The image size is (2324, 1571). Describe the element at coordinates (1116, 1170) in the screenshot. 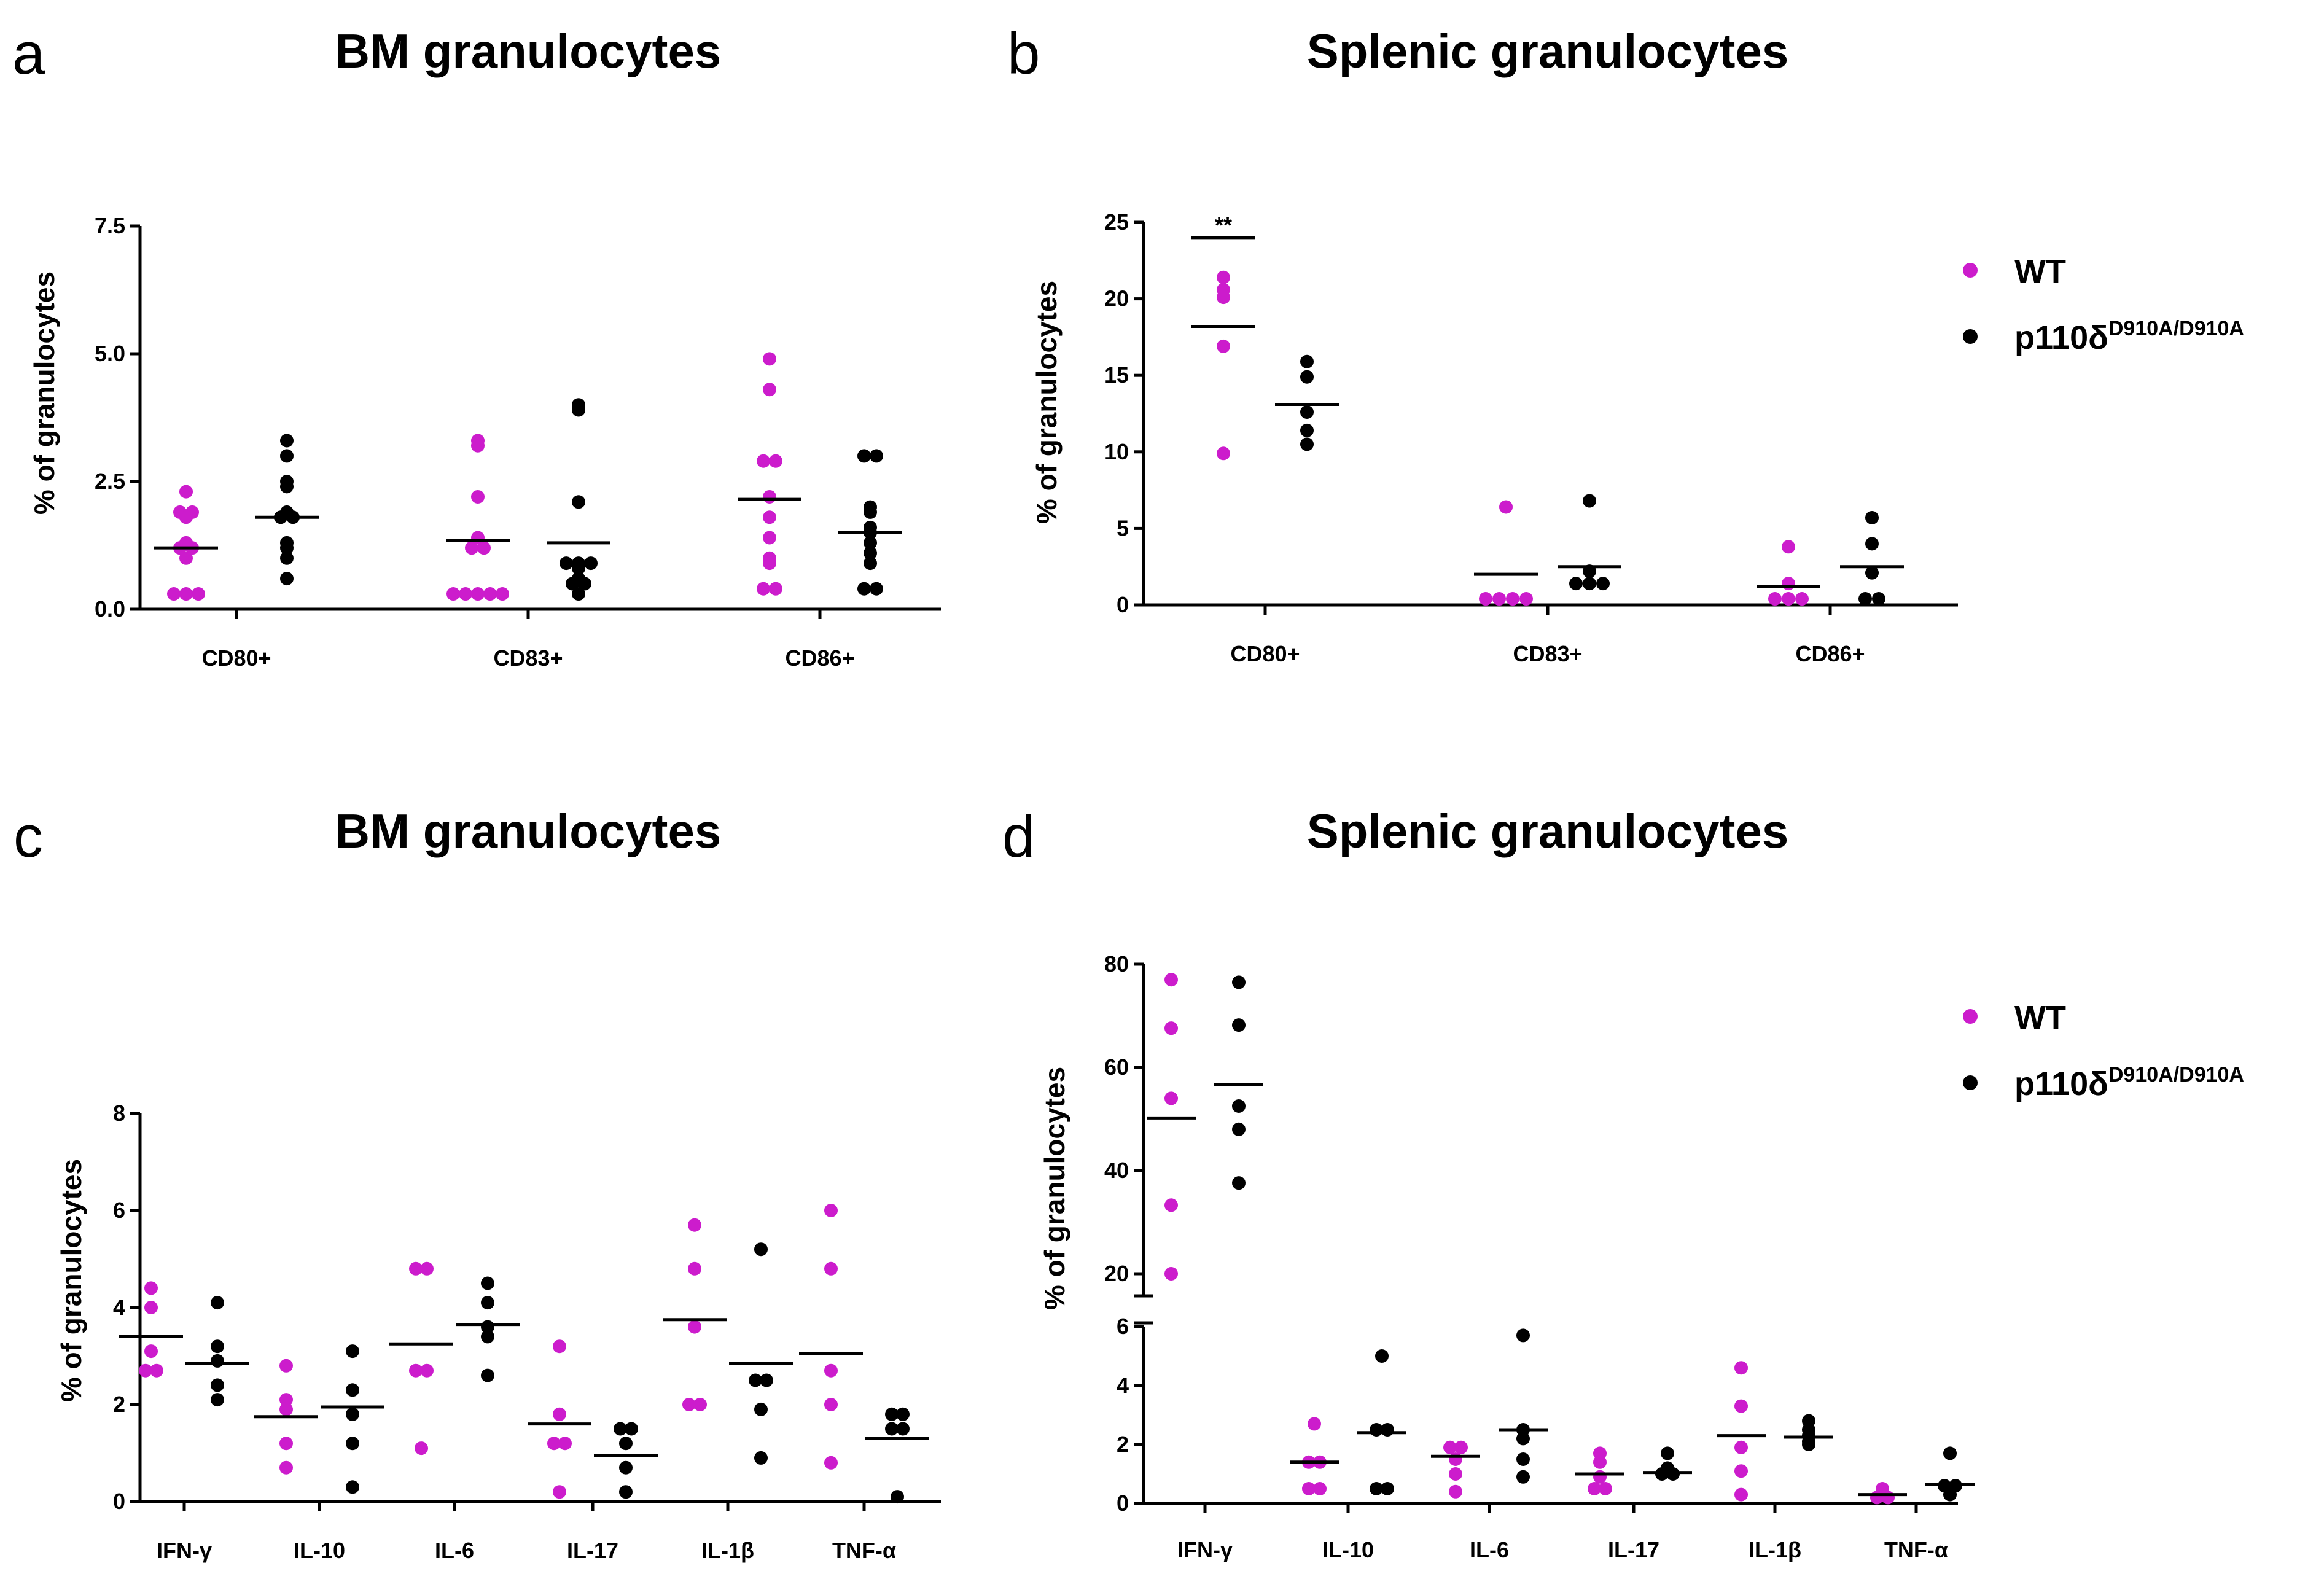

I see `y-tick-label: 40` at that location.